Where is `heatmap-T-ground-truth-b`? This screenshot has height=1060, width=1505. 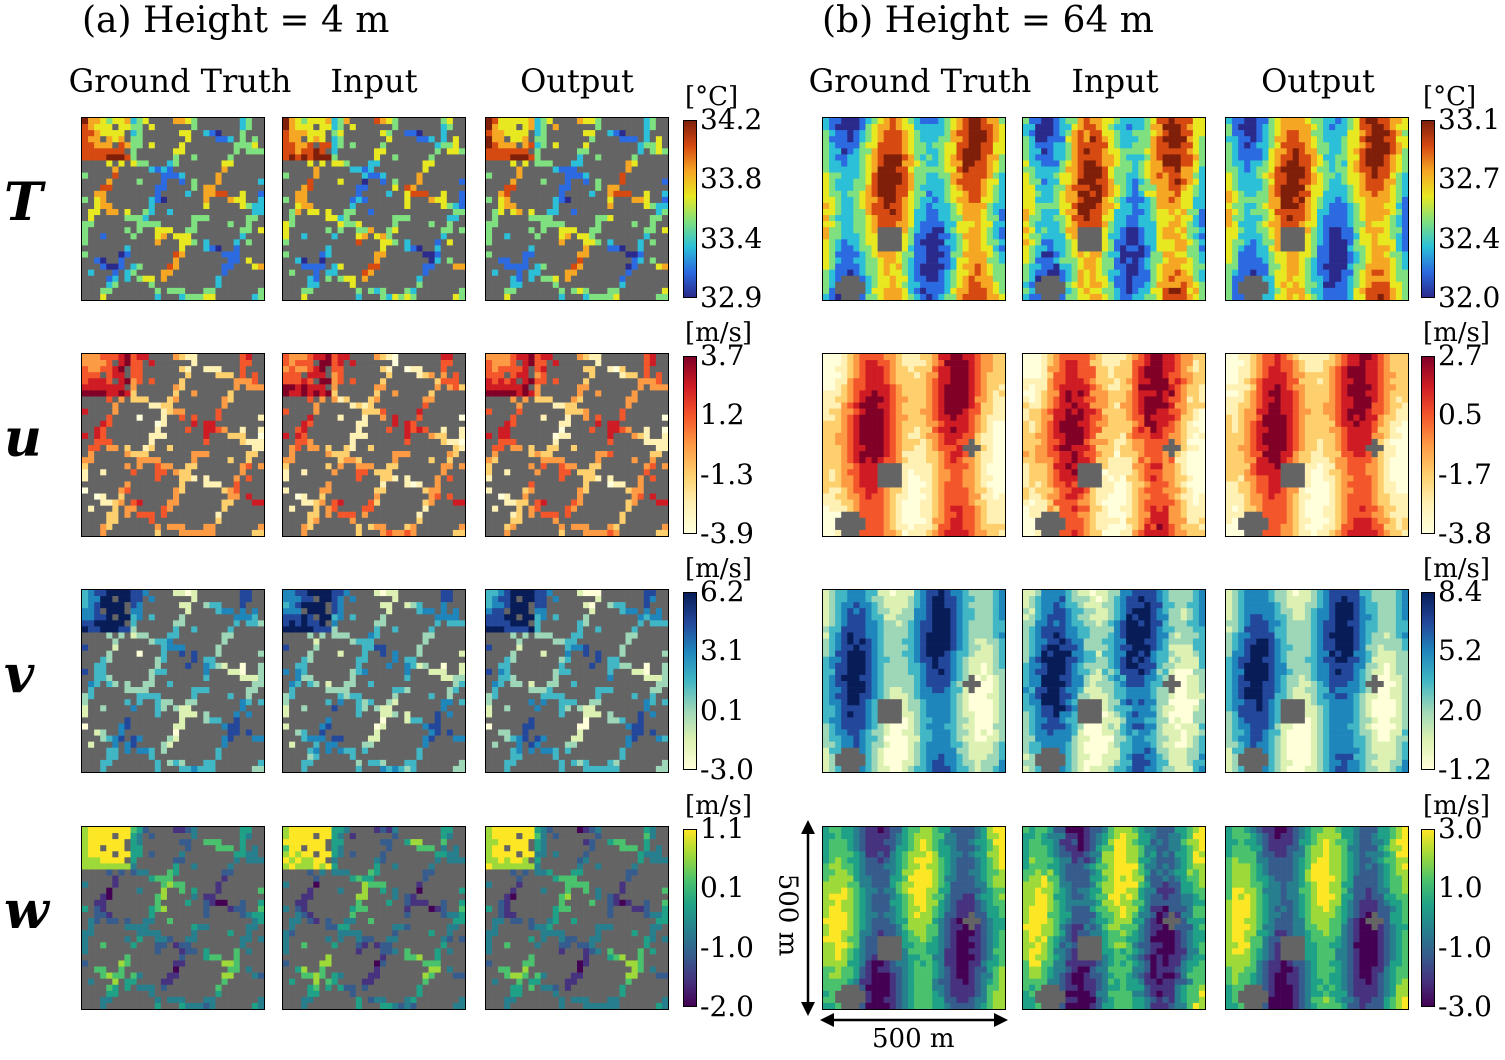 heatmap-T-ground-truth-b is located at coordinates (914, 209).